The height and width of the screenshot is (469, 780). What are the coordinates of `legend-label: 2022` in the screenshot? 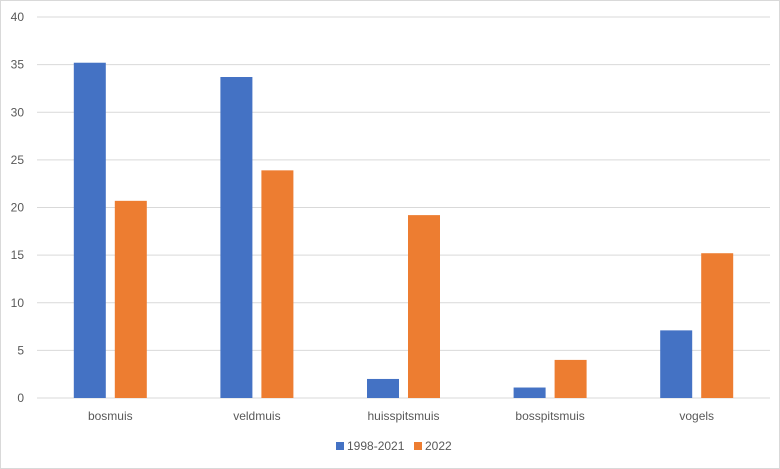 It's located at (438, 446).